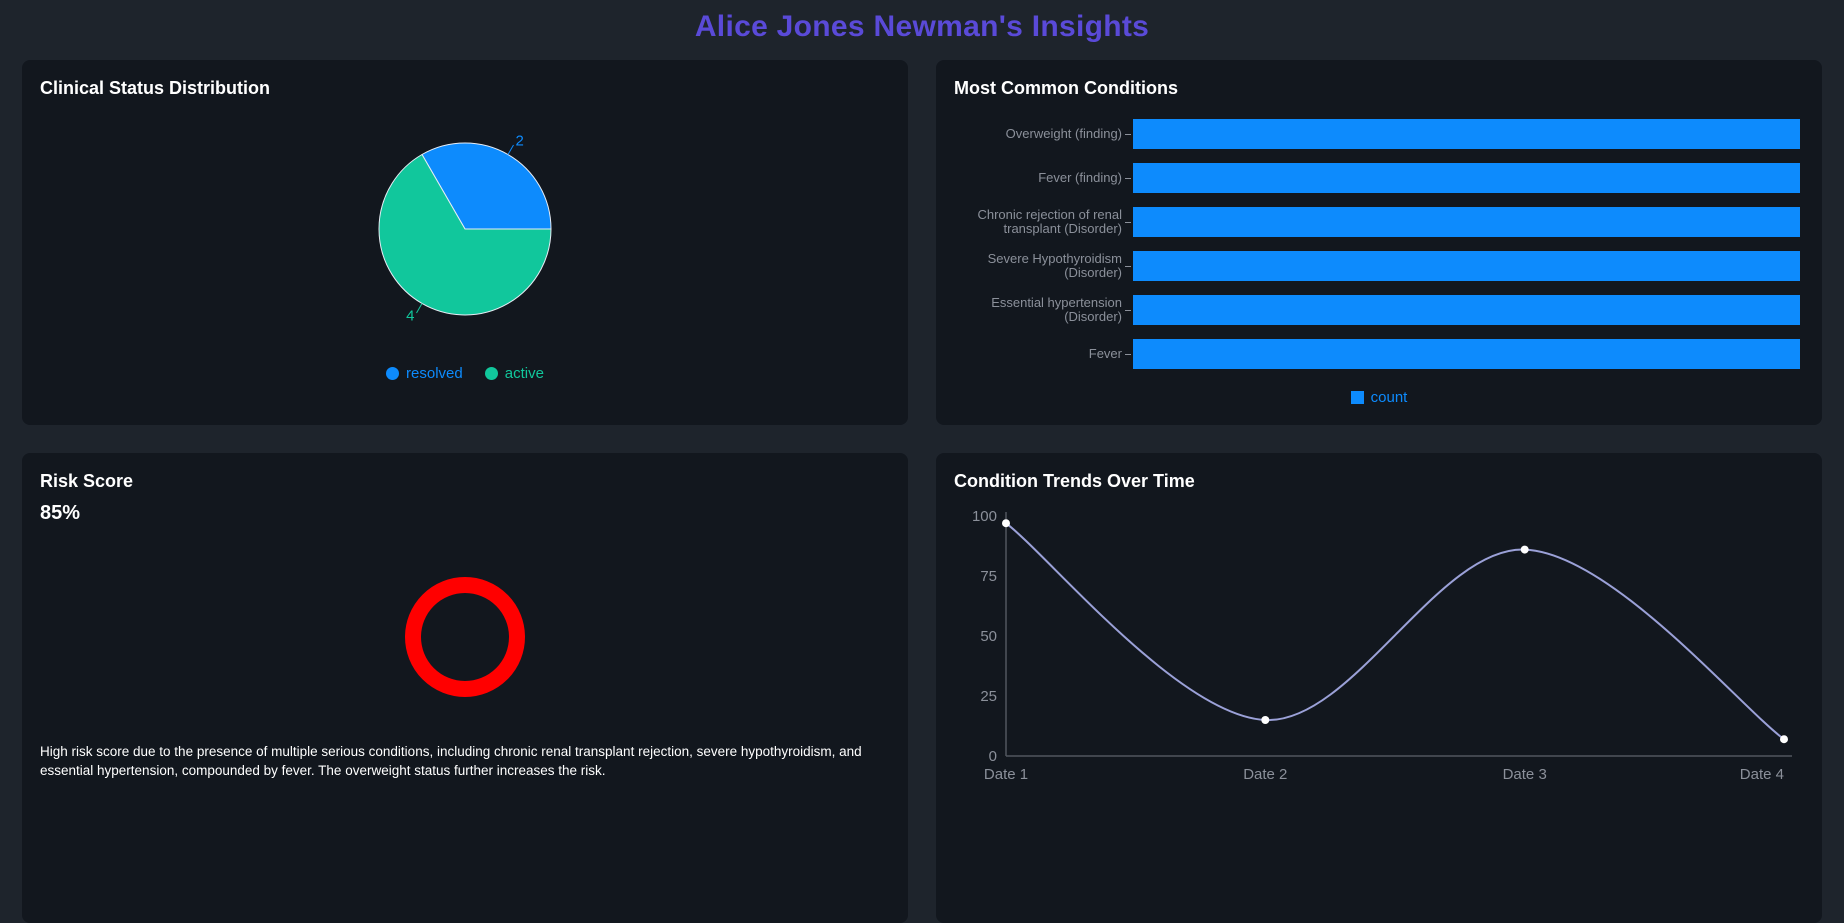 The image size is (1844, 923). I want to click on pie-chart-svg: 24, so click(465, 229).